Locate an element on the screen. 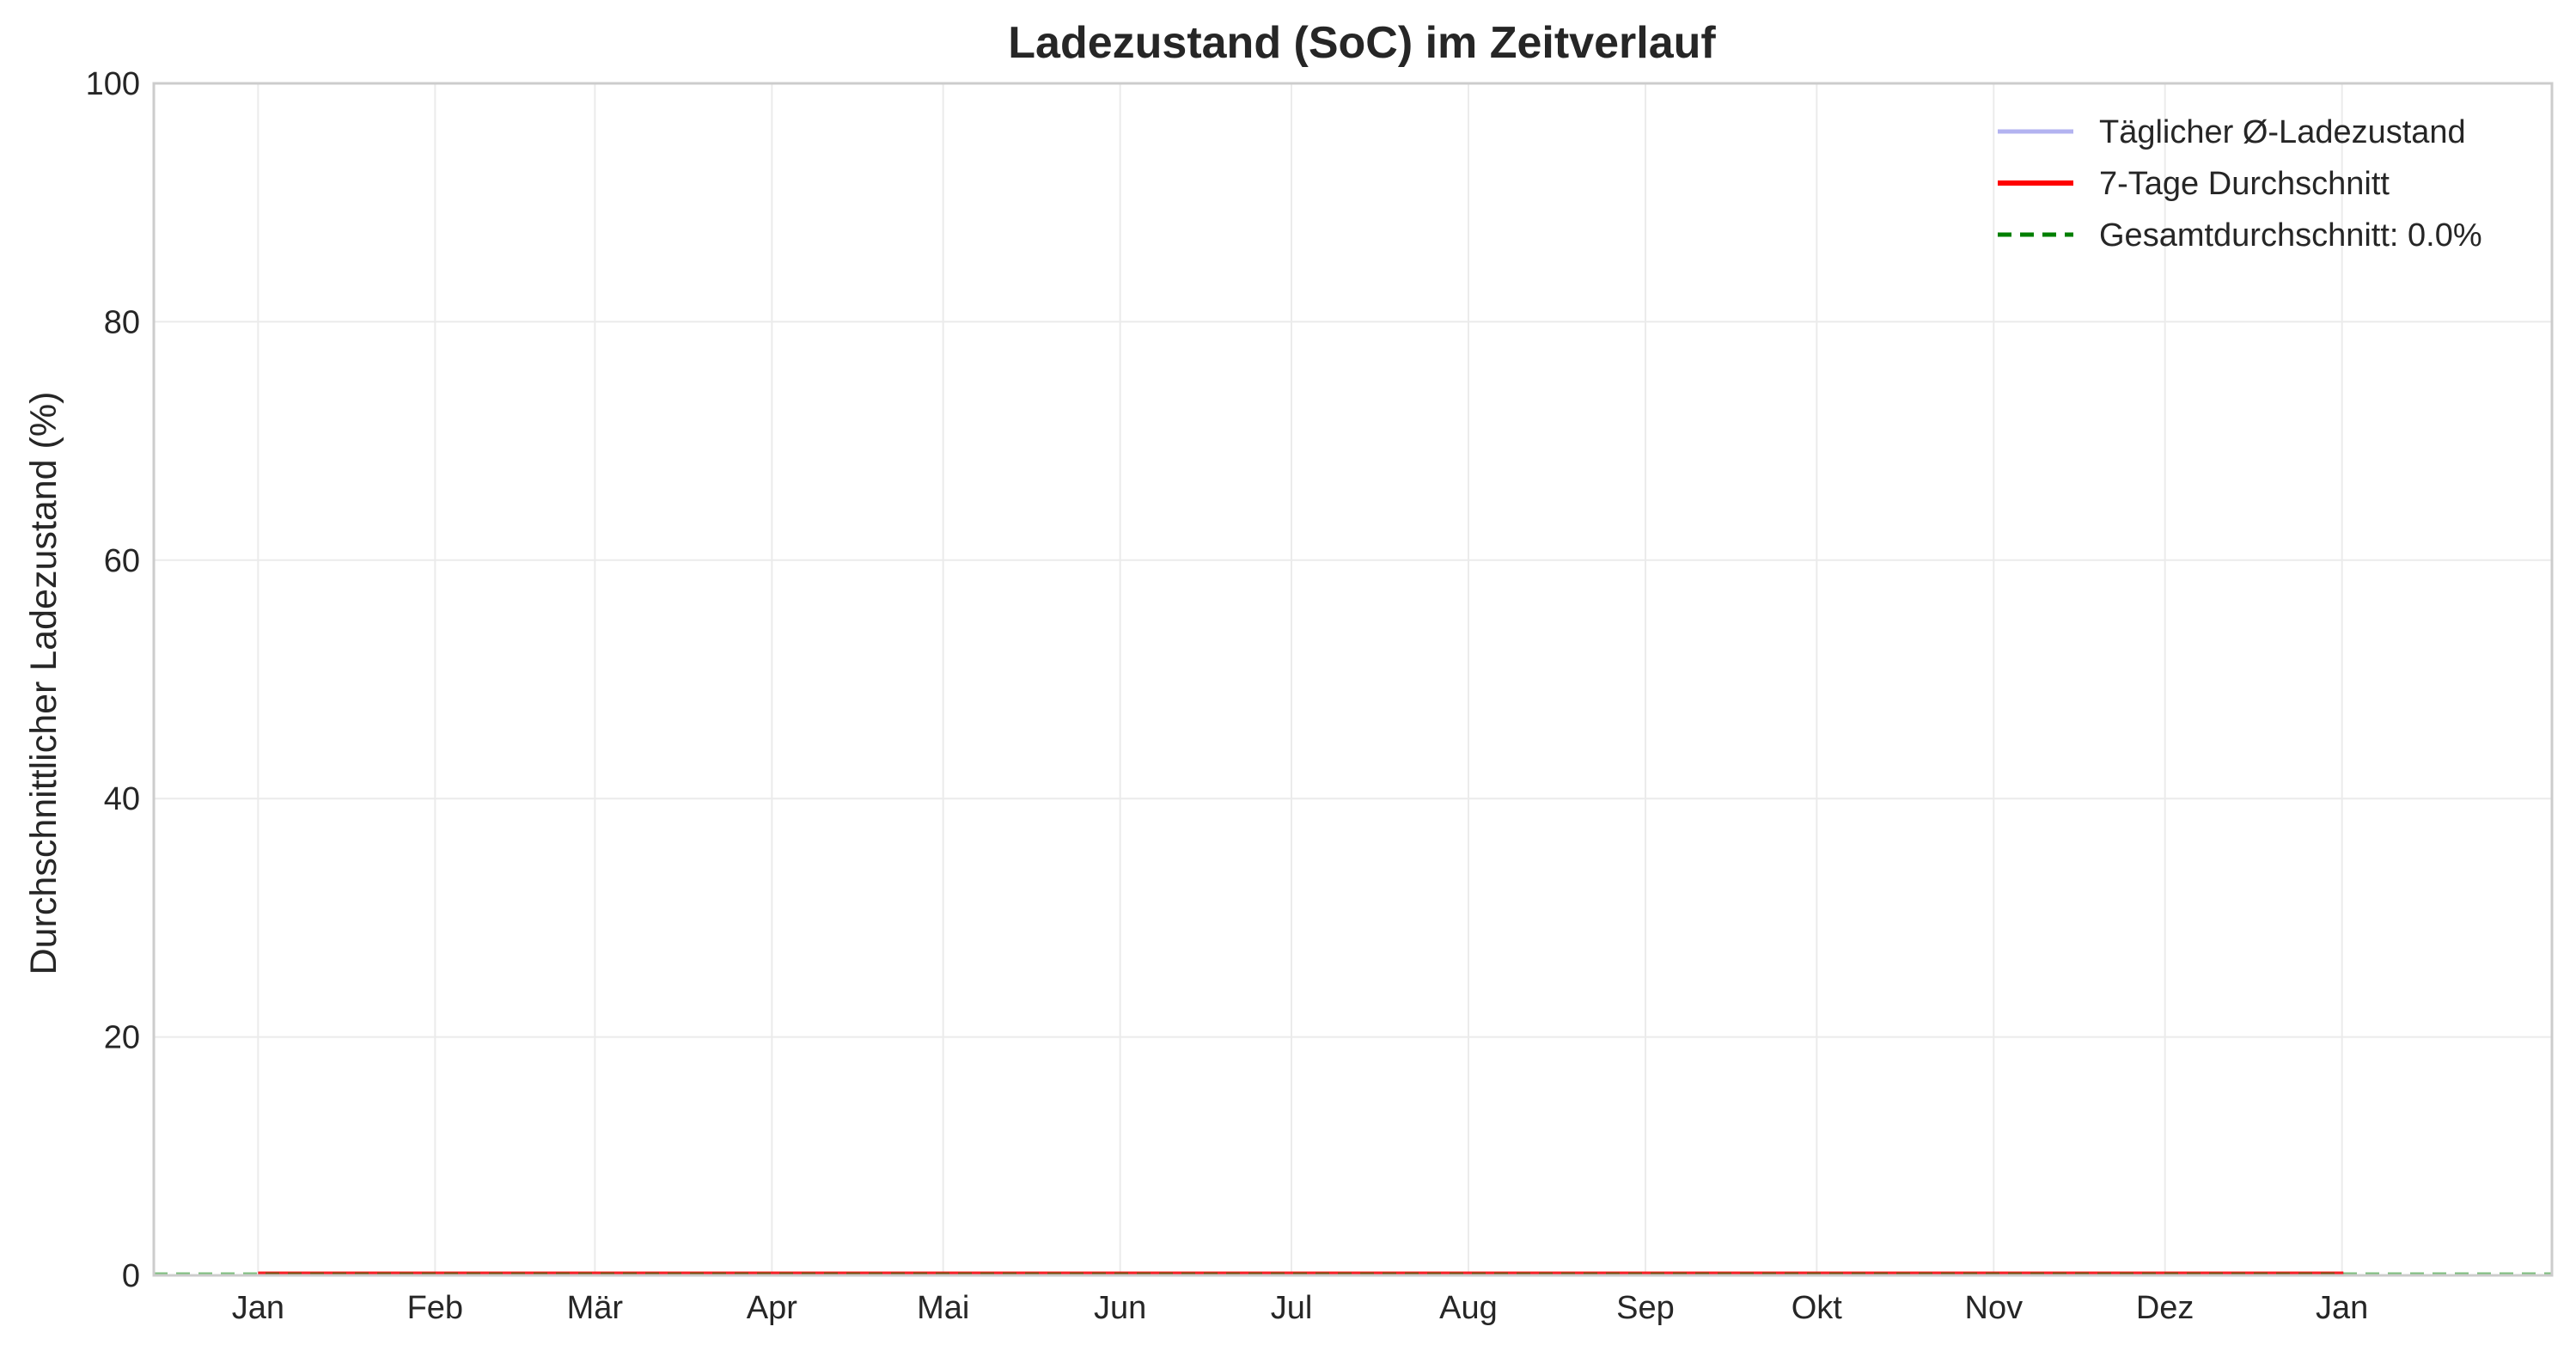 This screenshot has height=1351, width=2576. y-axis-label: Durchschnittlicher Ladezustand (%) is located at coordinates (43, 683).